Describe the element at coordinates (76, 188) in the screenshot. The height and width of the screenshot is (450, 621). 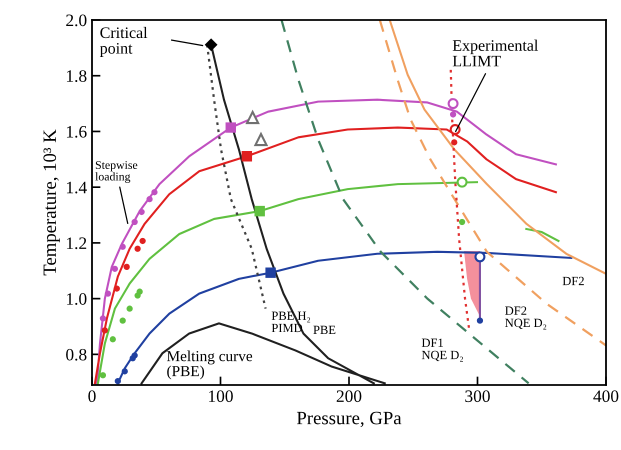
I see `y-tick-label: 1.4` at that location.